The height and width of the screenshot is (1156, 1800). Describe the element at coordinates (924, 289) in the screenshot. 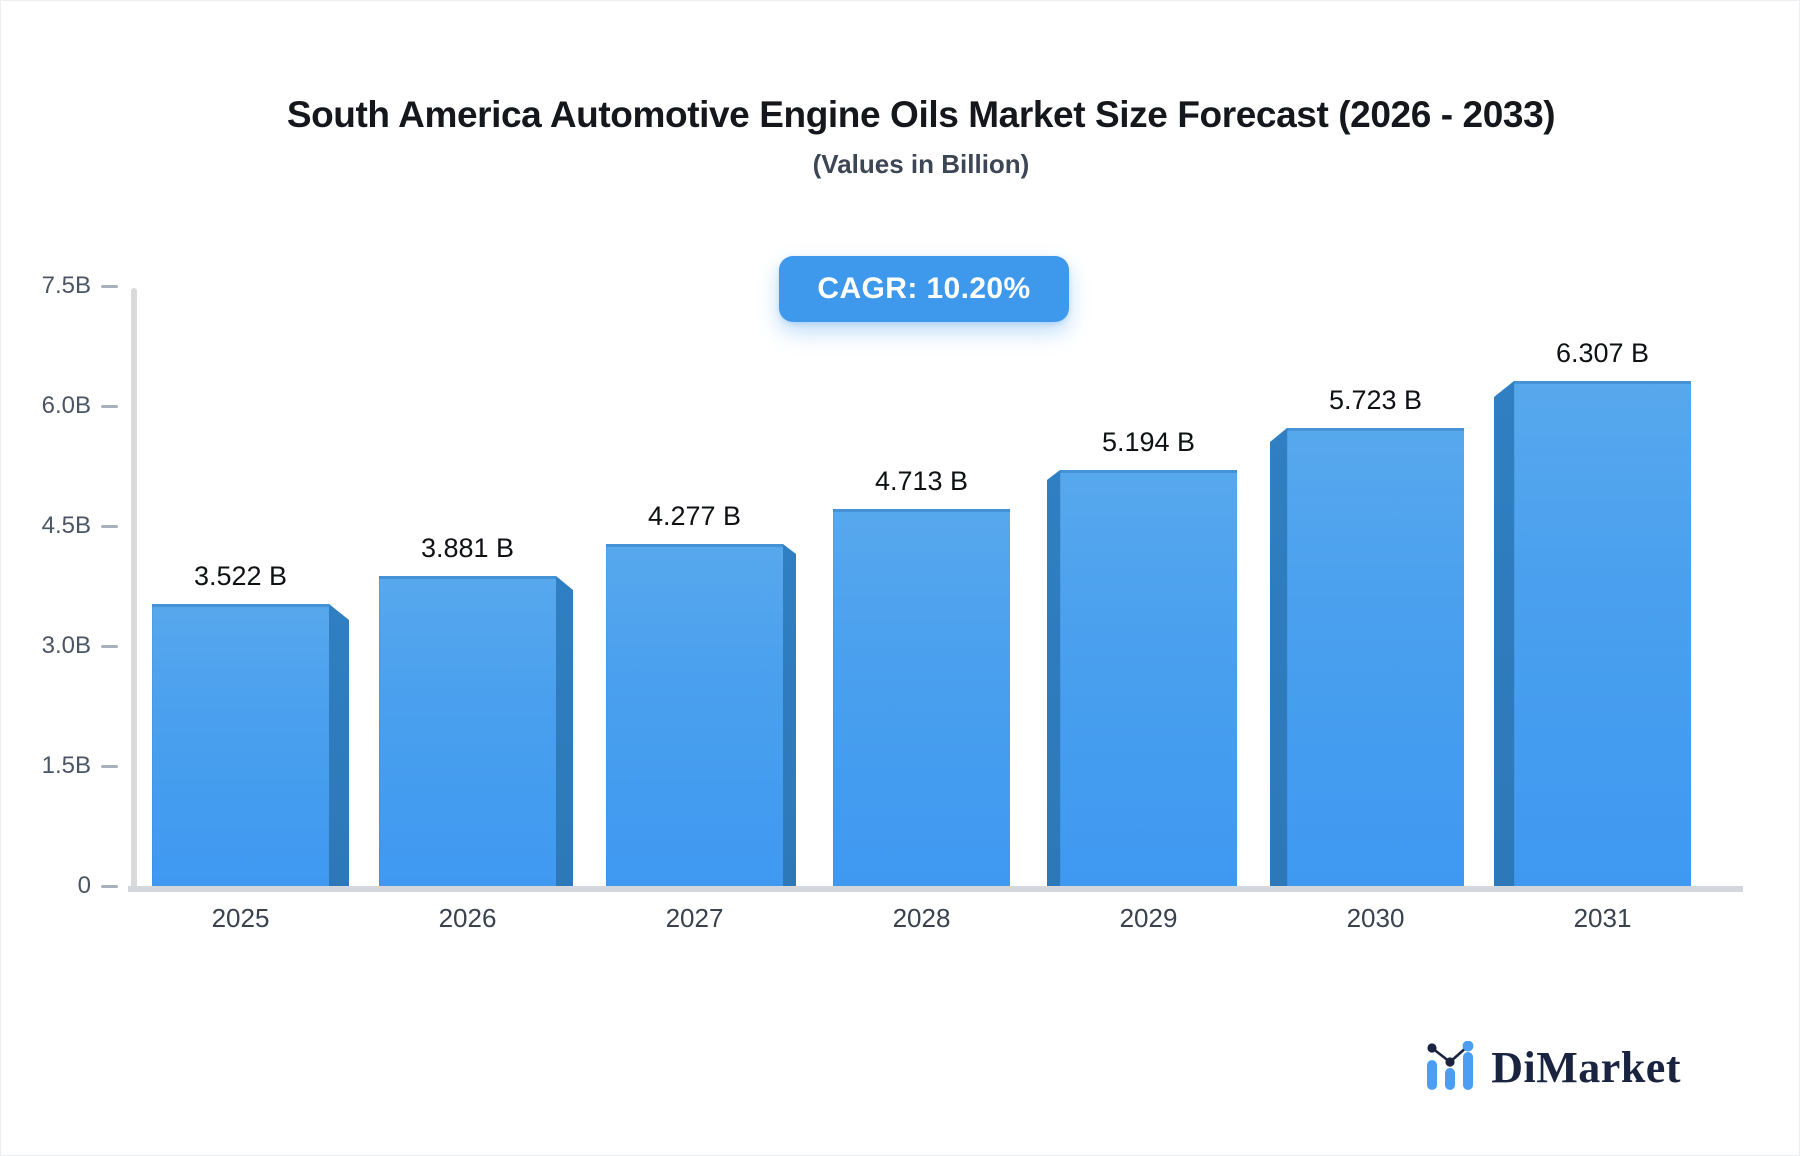

I see `cagr-badge: CAGR: 10.20%` at that location.